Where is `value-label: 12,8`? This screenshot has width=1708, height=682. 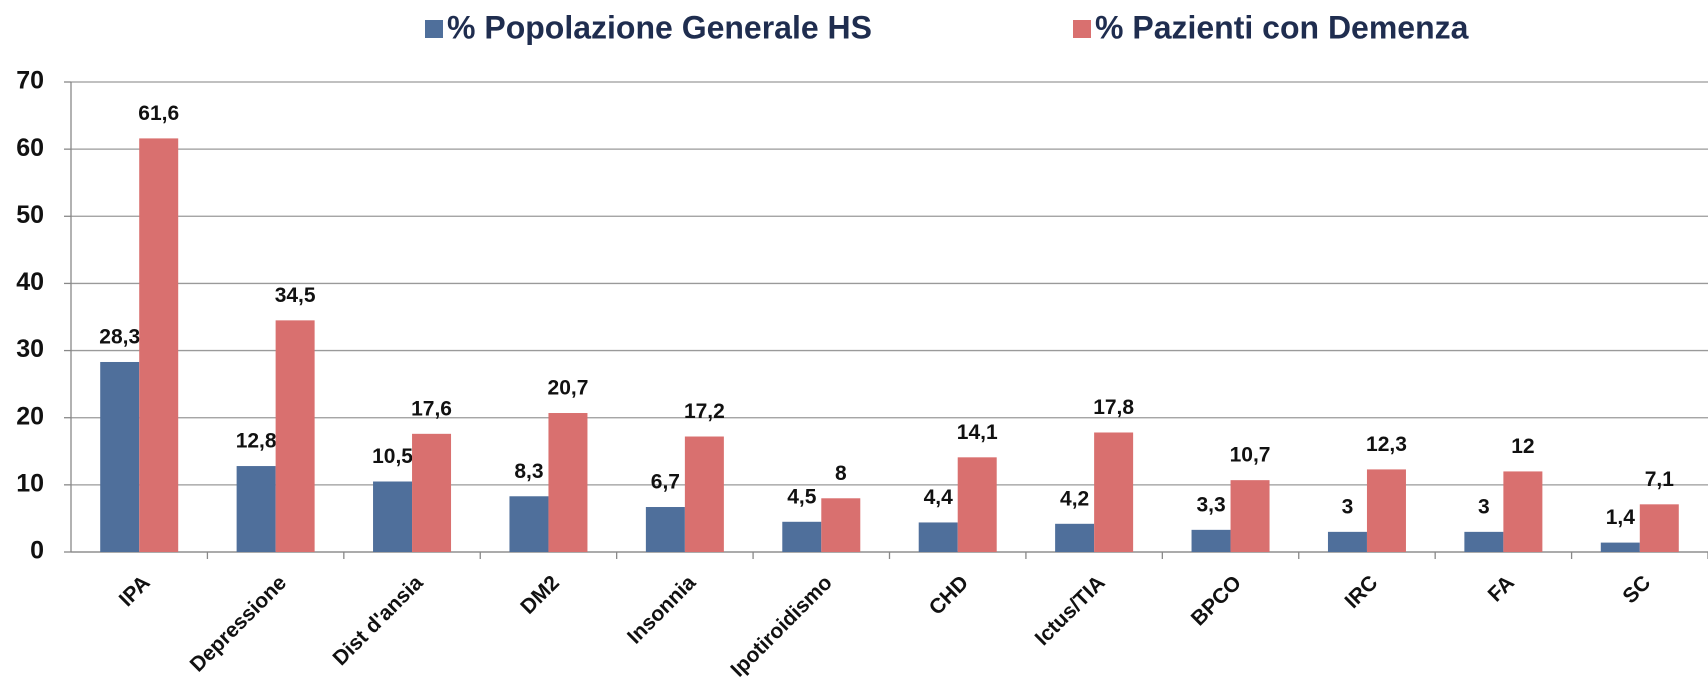
value-label: 12,8 is located at coordinates (256, 441).